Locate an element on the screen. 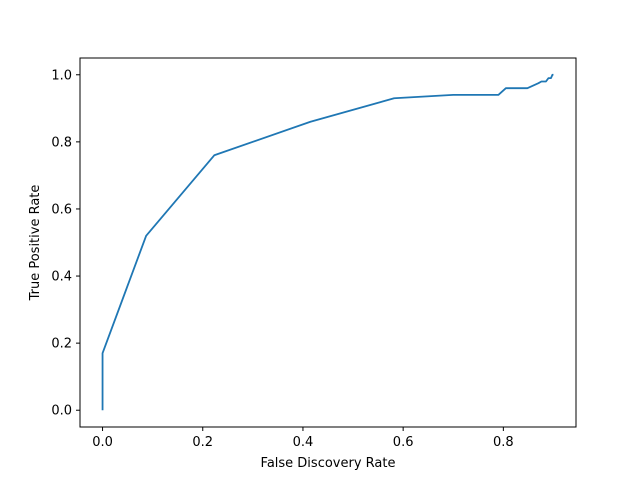 The height and width of the screenshot is (480, 640). y-tick-label: 0.0 is located at coordinates (61, 411).